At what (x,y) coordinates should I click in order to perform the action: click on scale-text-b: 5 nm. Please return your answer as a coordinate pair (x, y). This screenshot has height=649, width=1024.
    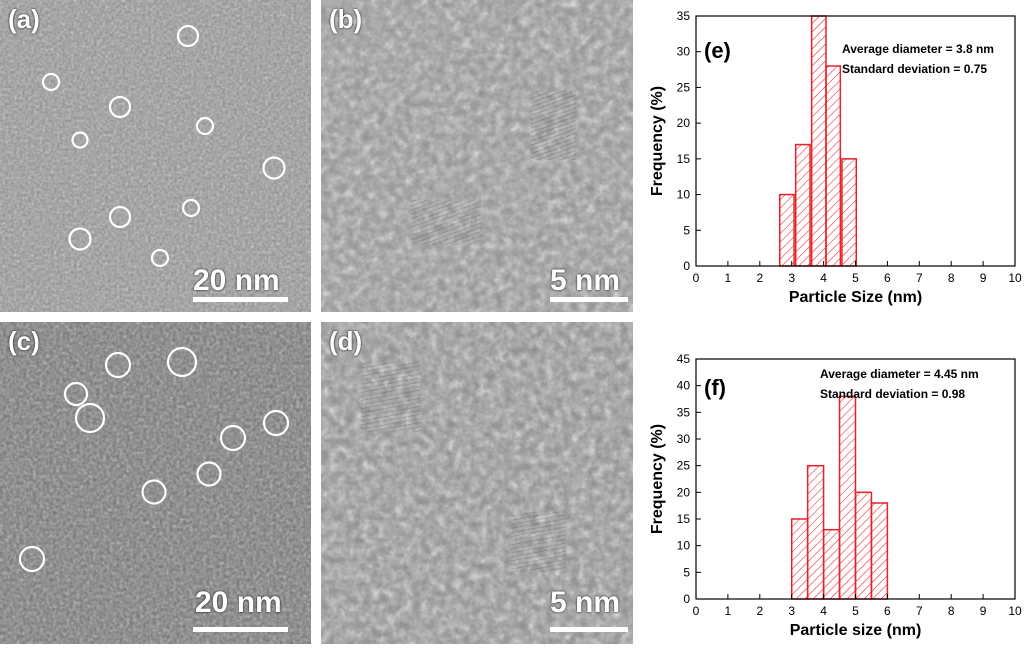
    Looking at the image, I should click on (585, 280).